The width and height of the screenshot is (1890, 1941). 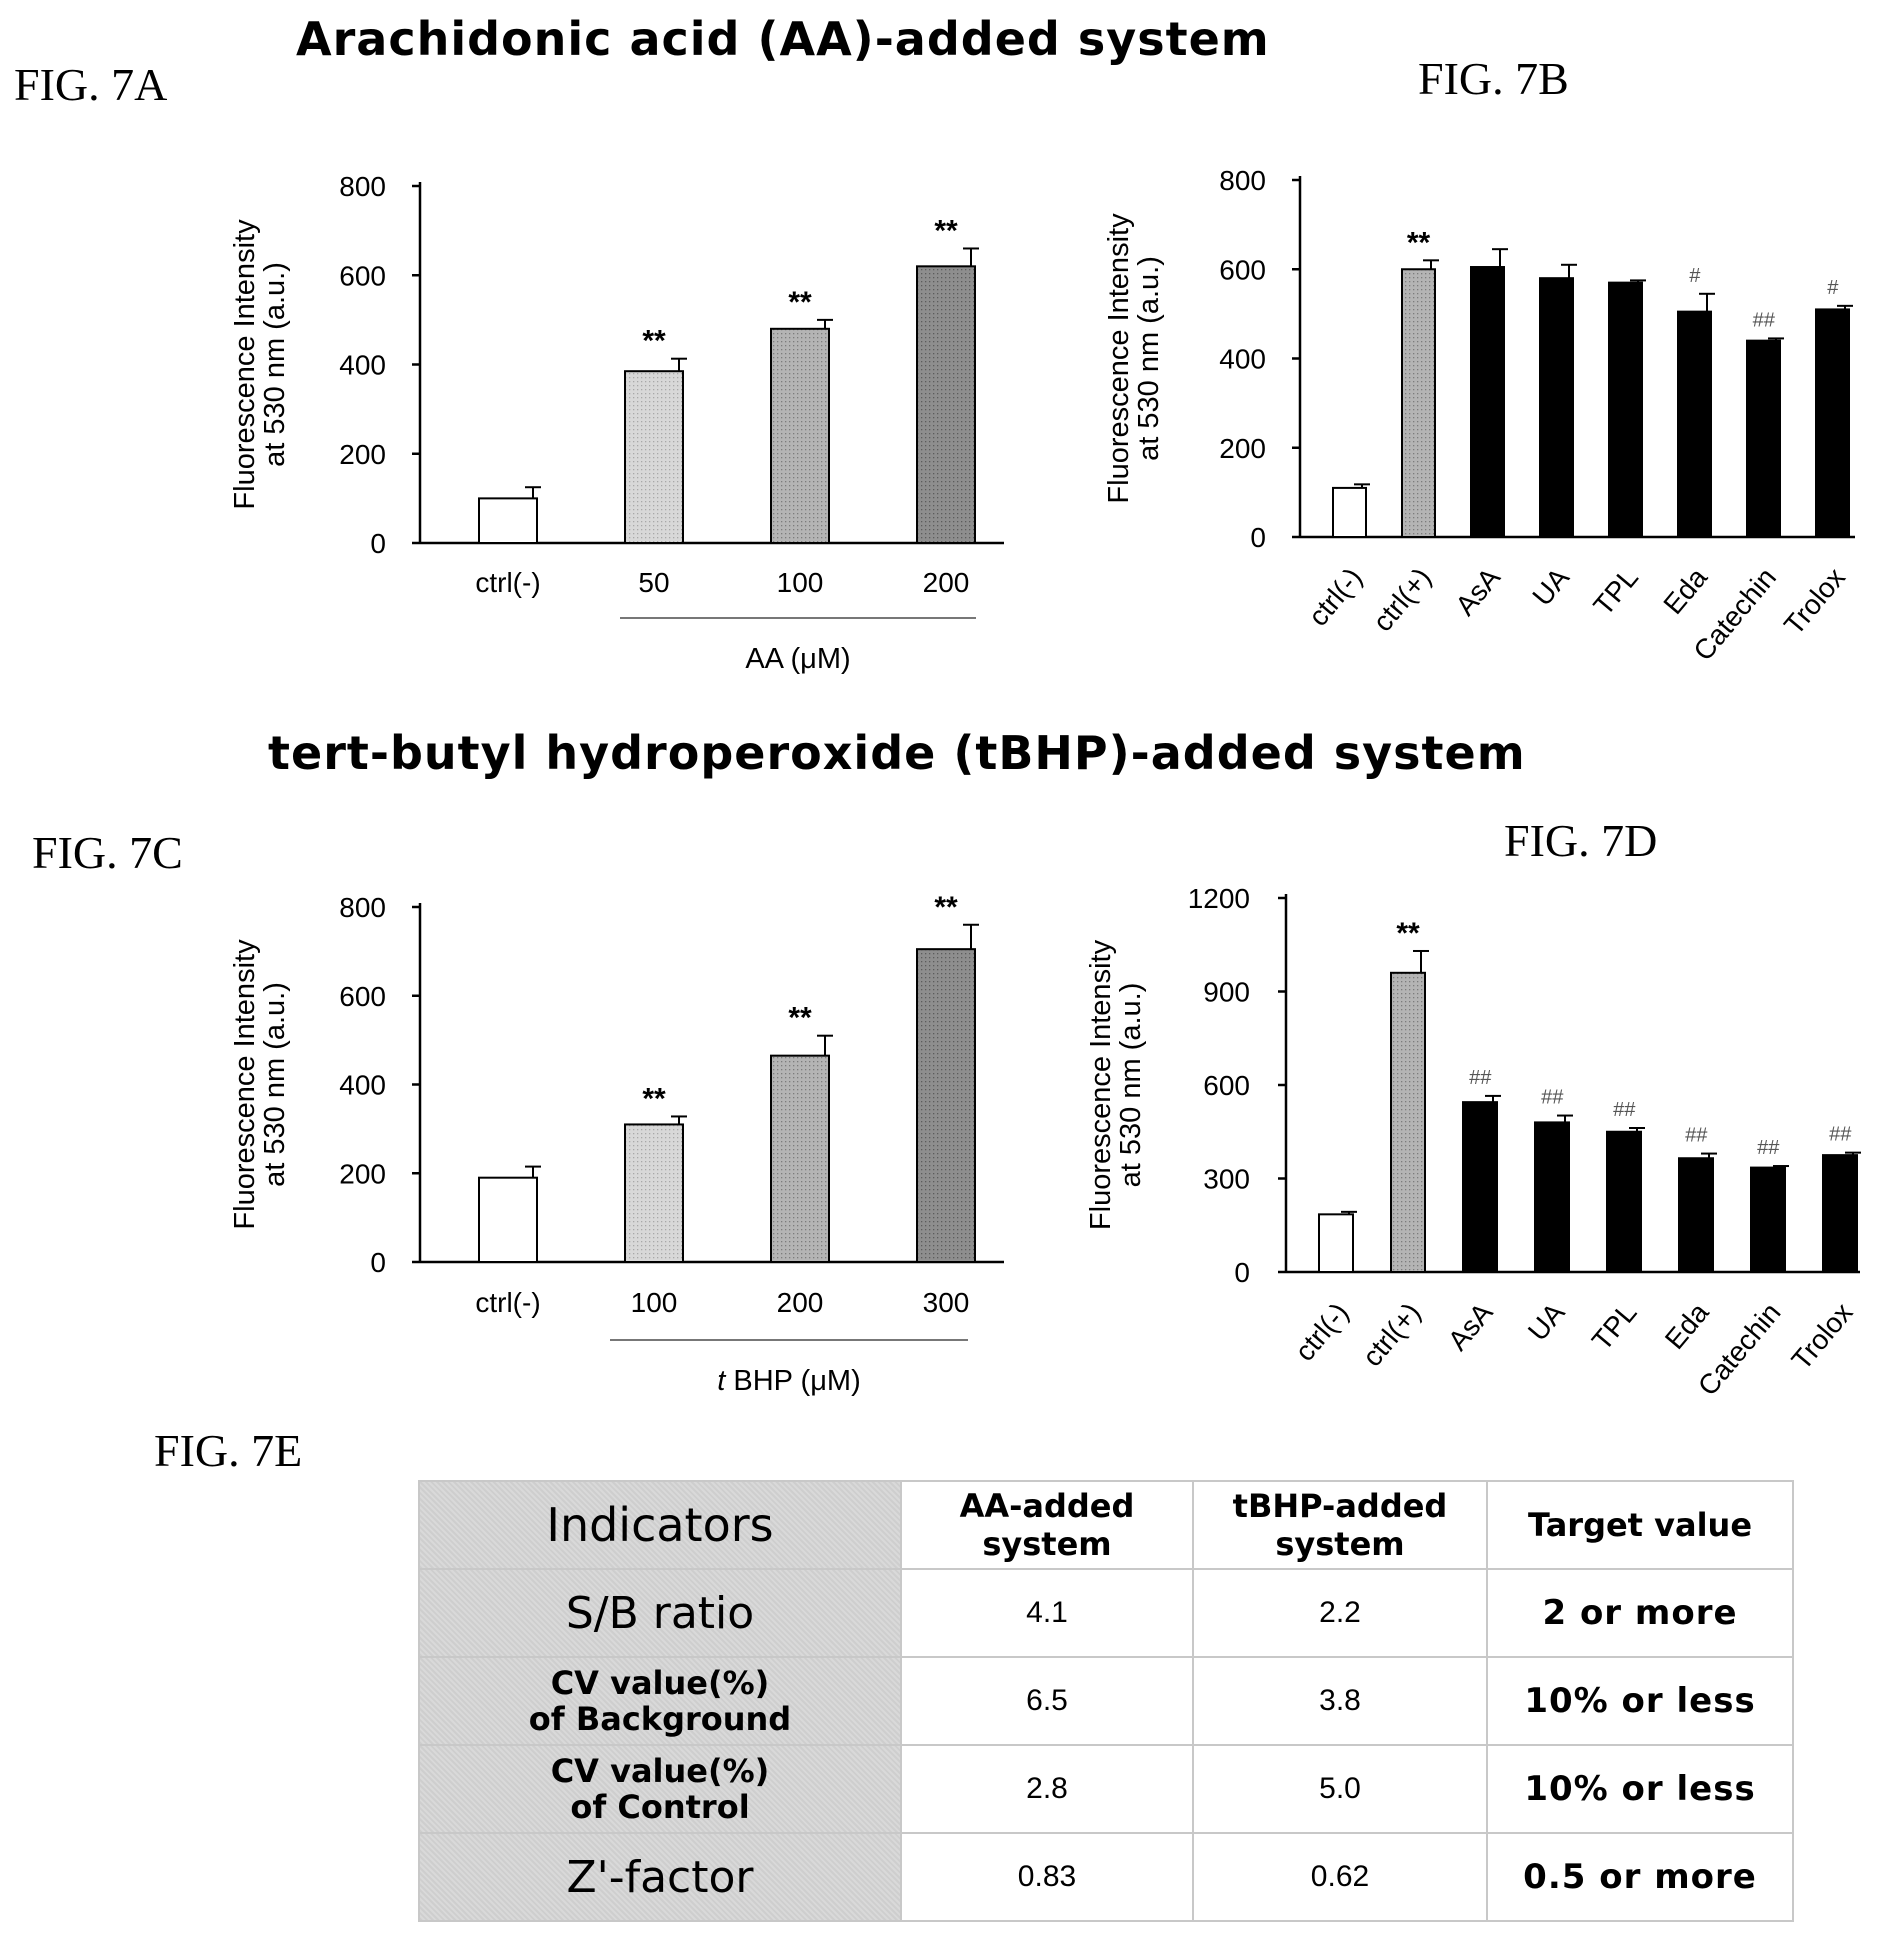 I want to click on fig7c-y-tick-label: 600, so click(x=362, y=996).